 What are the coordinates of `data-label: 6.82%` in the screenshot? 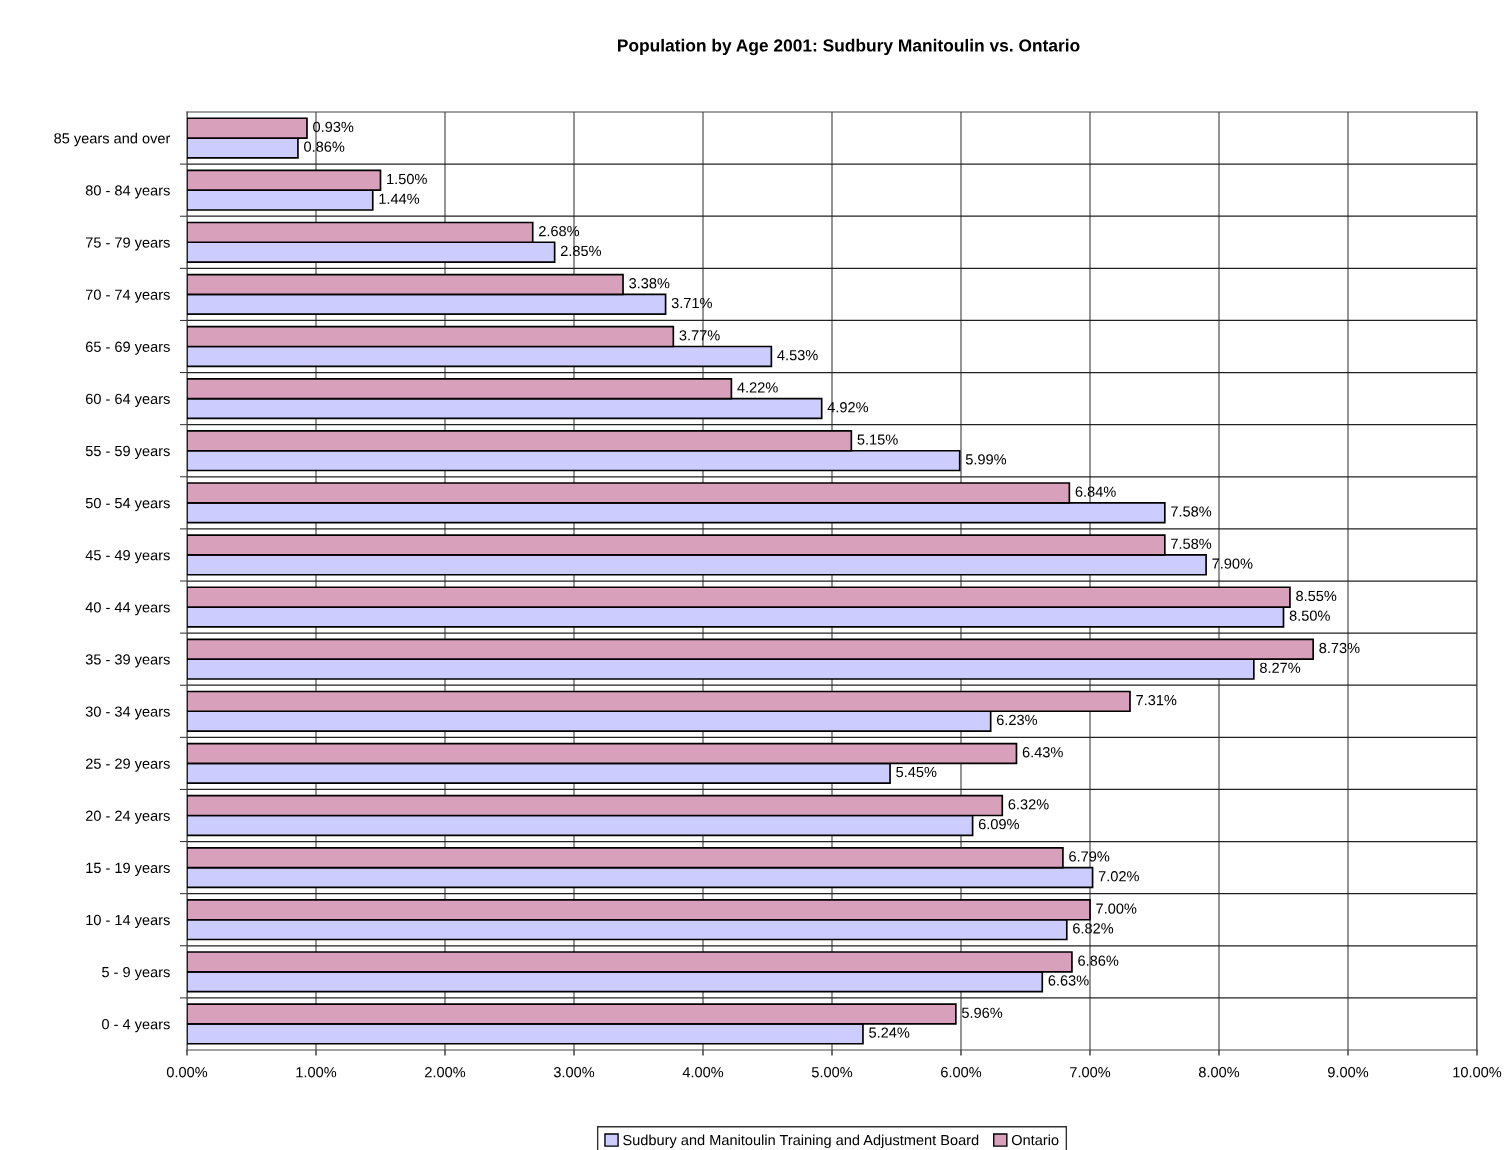 It's located at (1093, 928).